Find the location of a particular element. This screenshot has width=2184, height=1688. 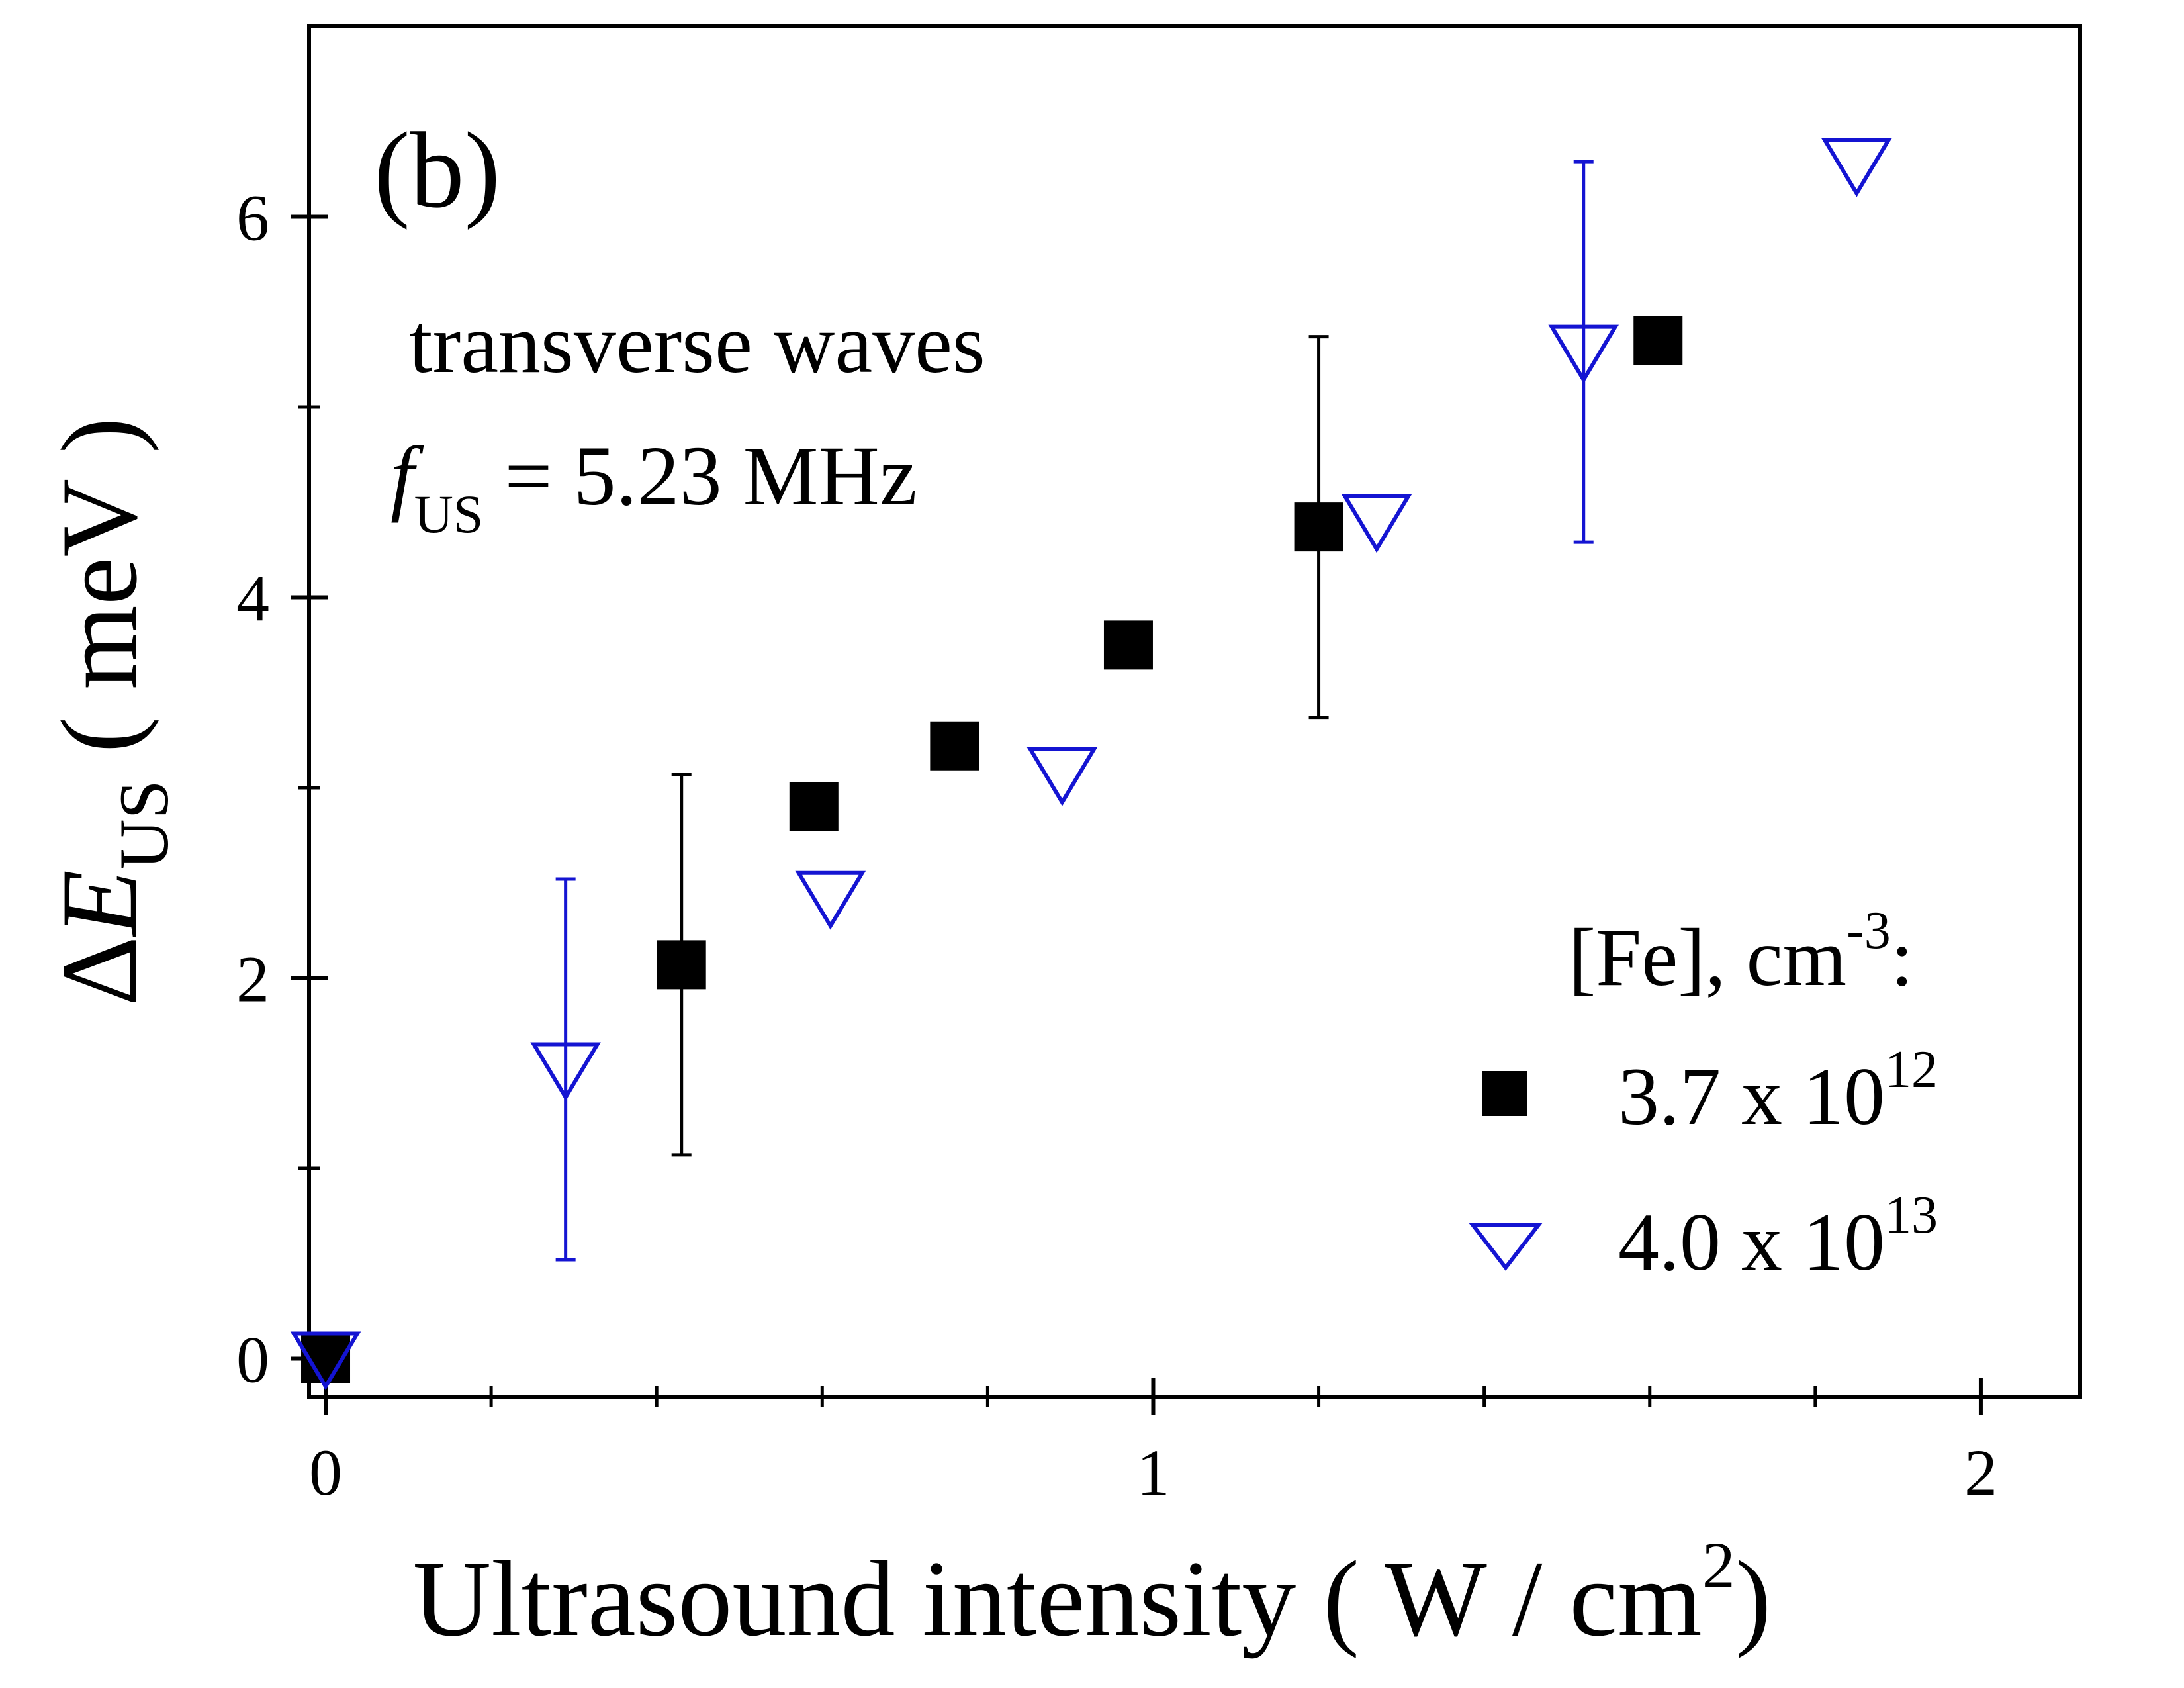

x-axis-title-close: ) is located at coordinates (1753, 1599).